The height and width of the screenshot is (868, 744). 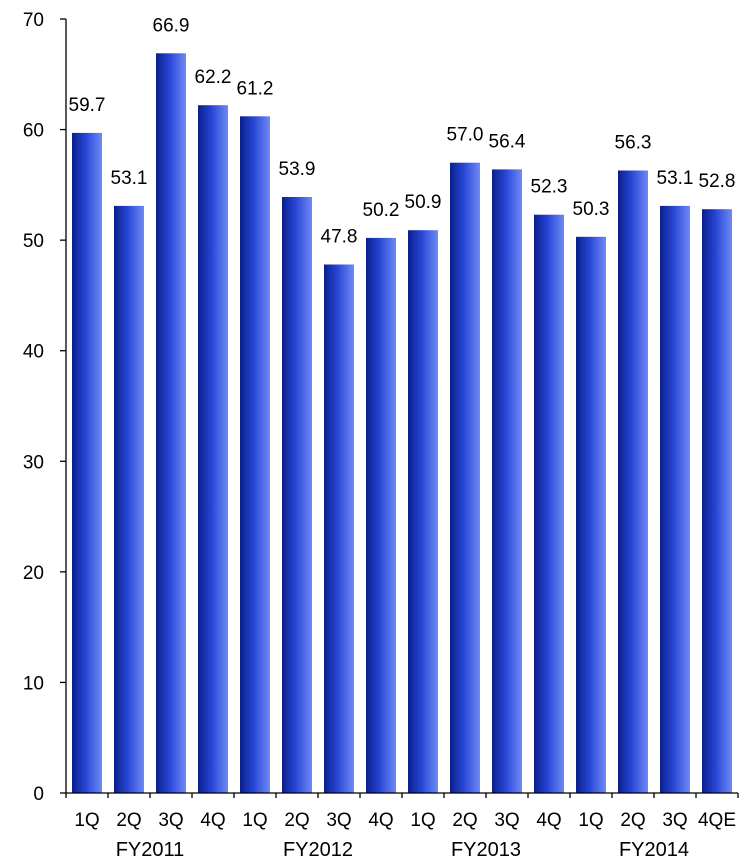 What do you see at coordinates (654, 850) in the screenshot?
I see `group-label-4: FY2014` at bounding box center [654, 850].